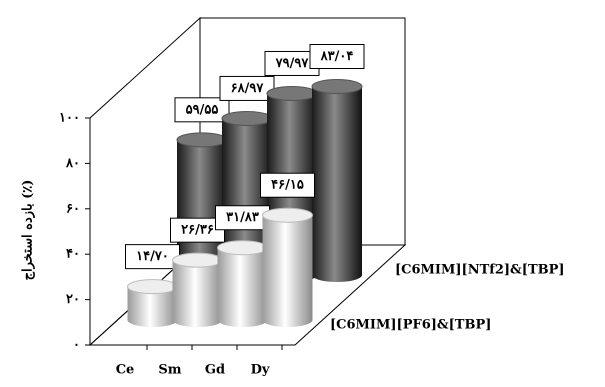 The image size is (605, 387). I want to click on y-tick-label: ۲۰, so click(73, 299).